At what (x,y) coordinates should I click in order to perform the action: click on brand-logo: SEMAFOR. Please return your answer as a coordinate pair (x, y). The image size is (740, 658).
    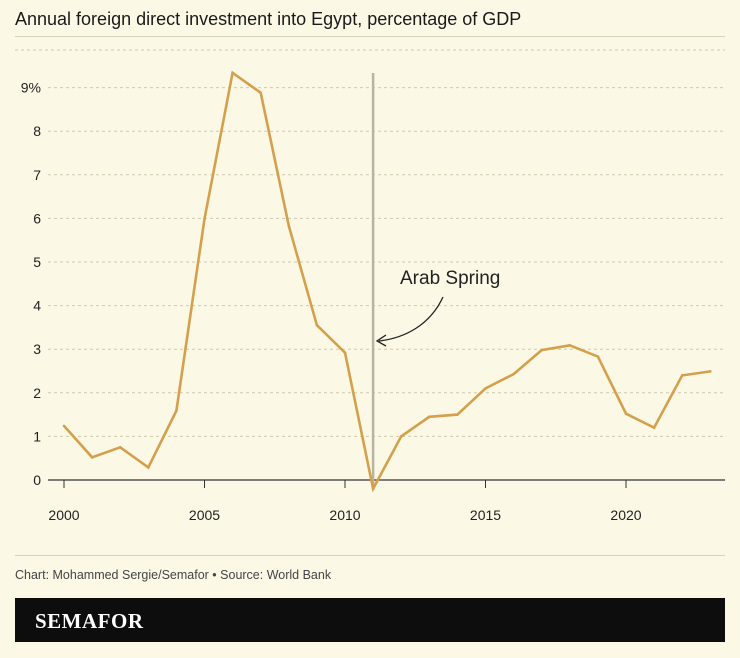
    Looking at the image, I should click on (89, 621).